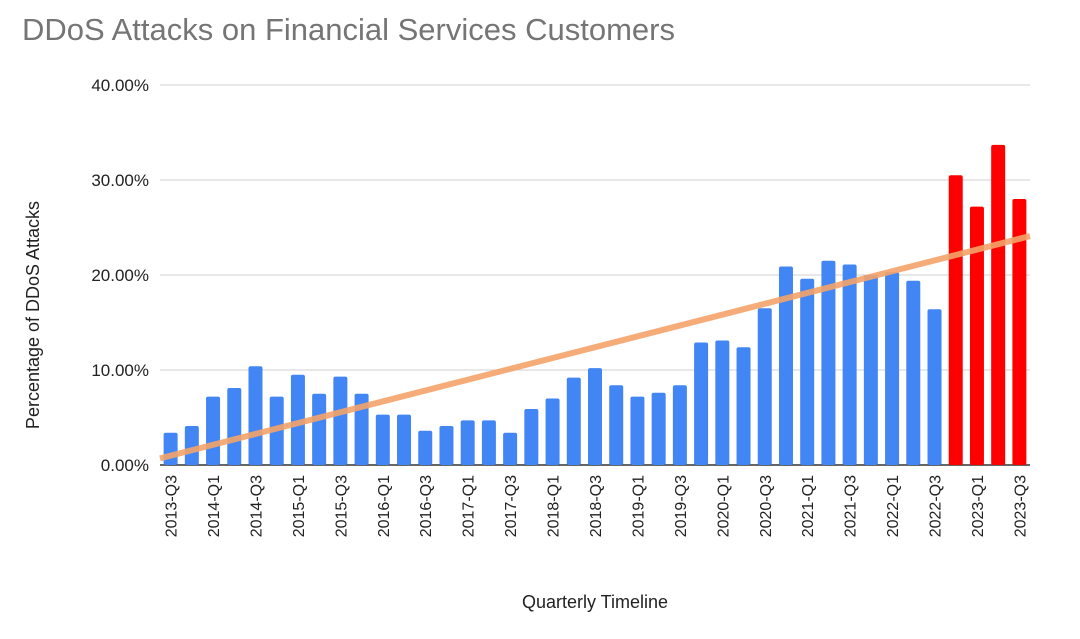  Describe the element at coordinates (976, 335) in the screenshot. I see `bar-2023-Q1` at that location.